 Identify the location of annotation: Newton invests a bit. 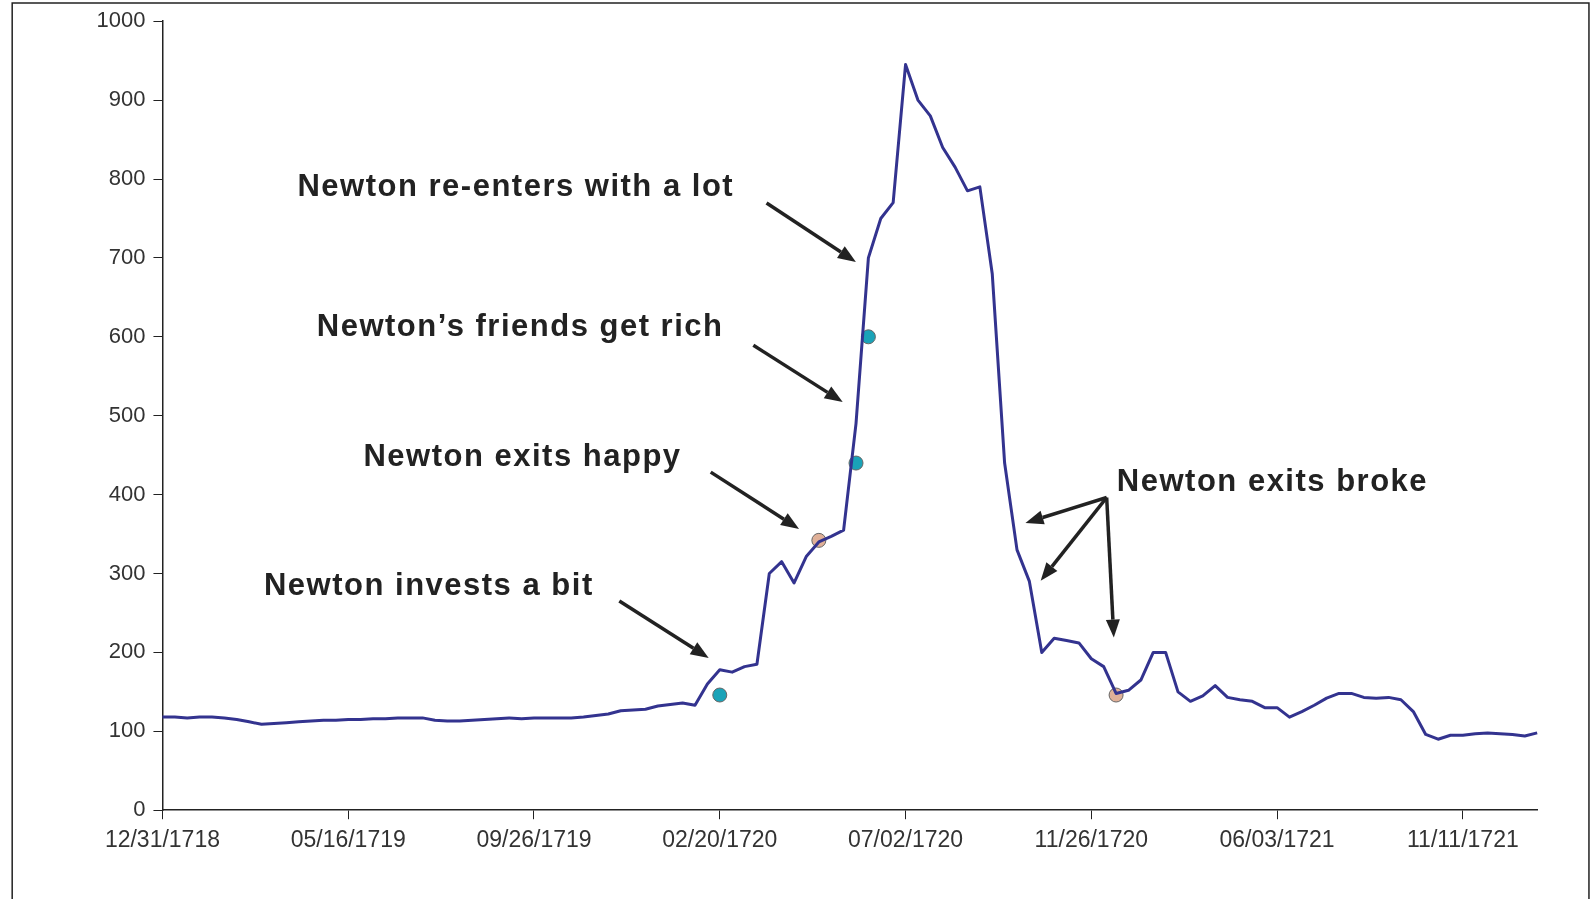
(428, 585).